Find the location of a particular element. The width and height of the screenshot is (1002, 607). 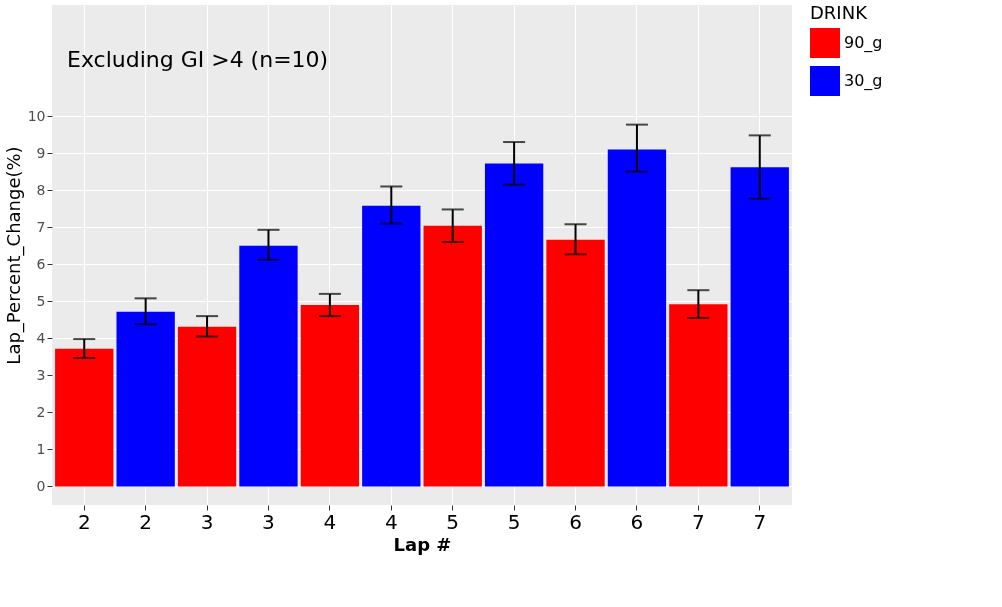

y-tick-label: 0 is located at coordinates (41, 485).